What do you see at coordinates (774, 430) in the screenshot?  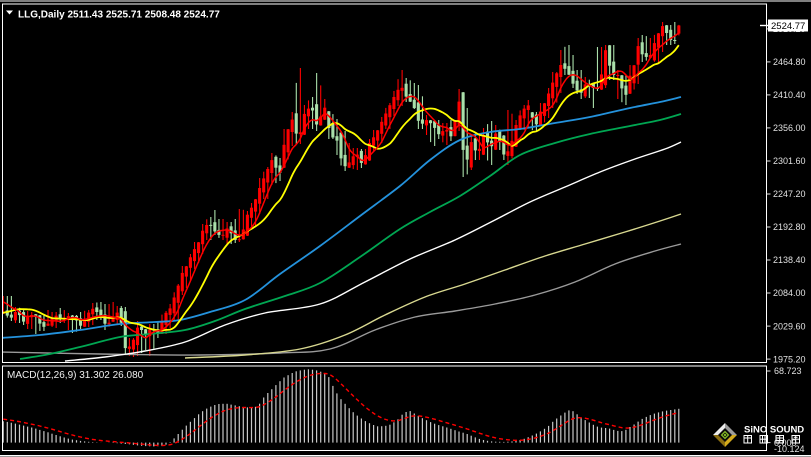 I see `svg-text: SiNO SOUND` at bounding box center [774, 430].